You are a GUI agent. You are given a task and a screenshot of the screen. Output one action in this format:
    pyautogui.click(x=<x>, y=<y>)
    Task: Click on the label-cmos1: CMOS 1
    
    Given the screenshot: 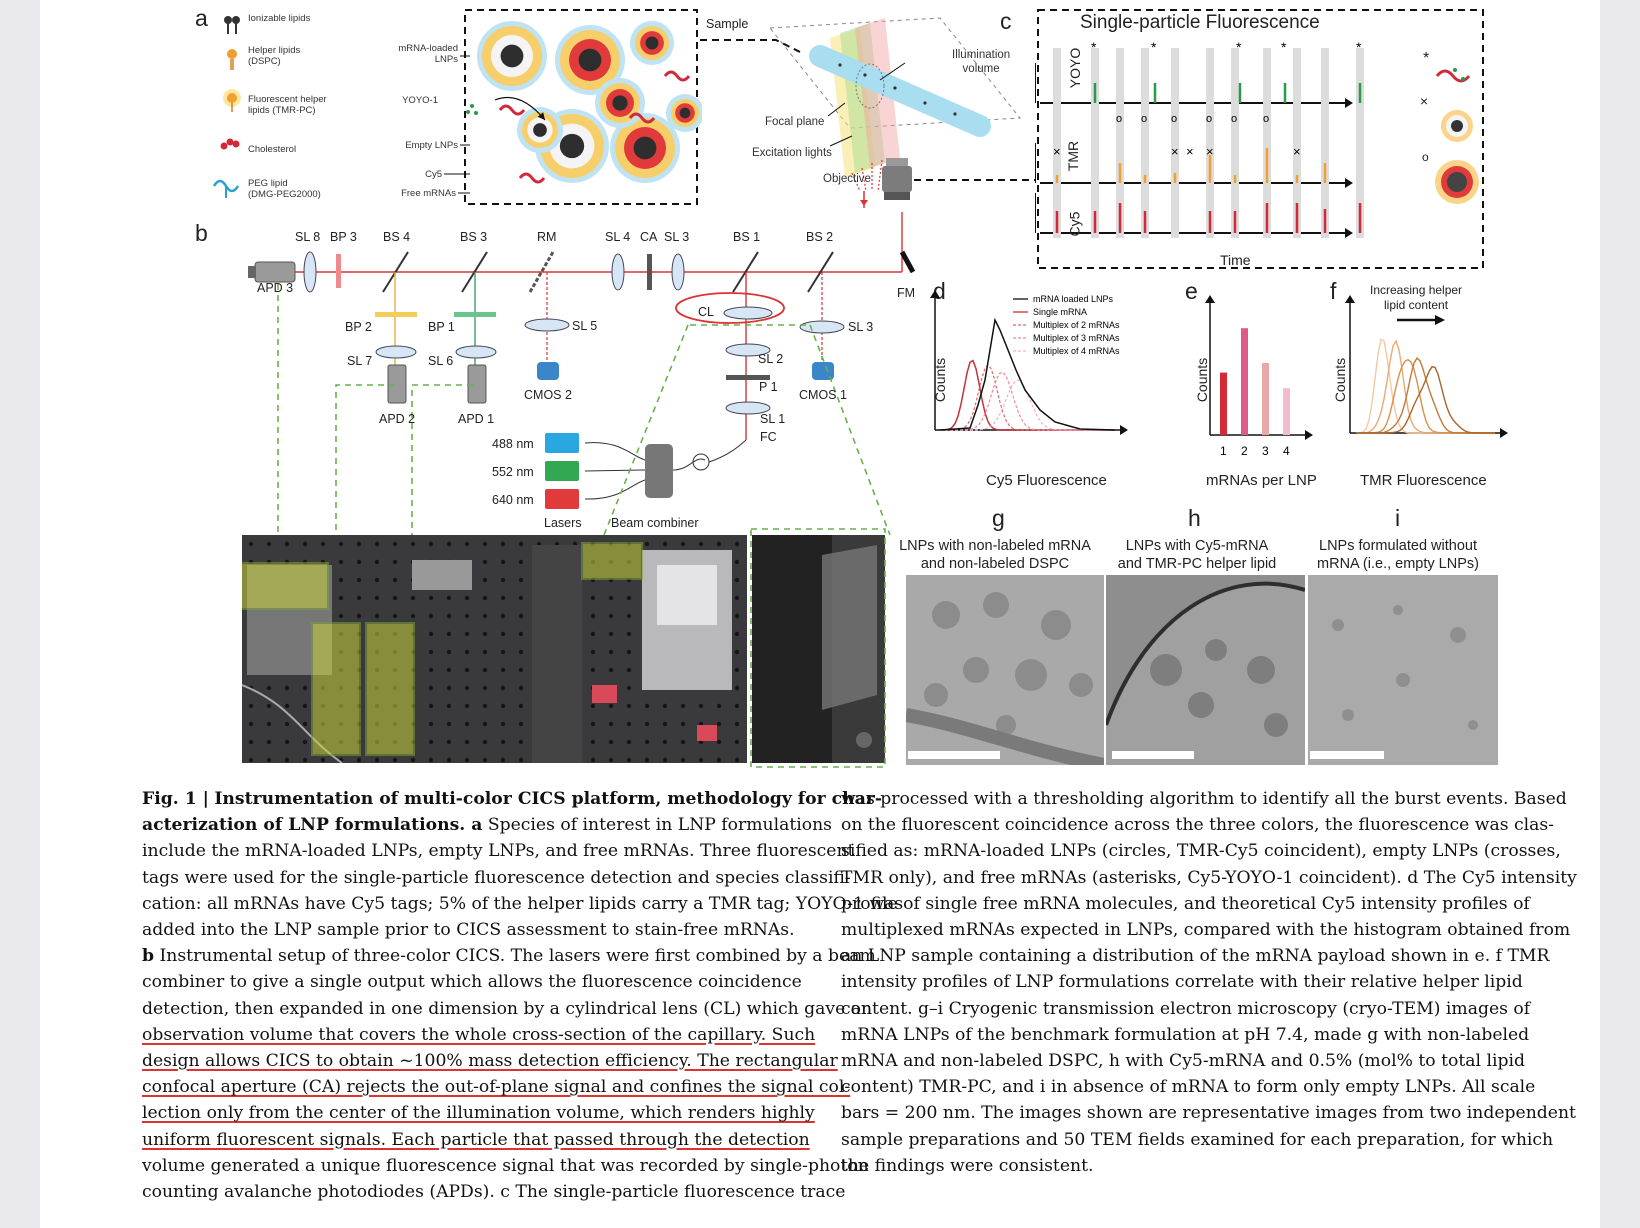 What is the action you would take?
    pyautogui.click(x=823, y=395)
    